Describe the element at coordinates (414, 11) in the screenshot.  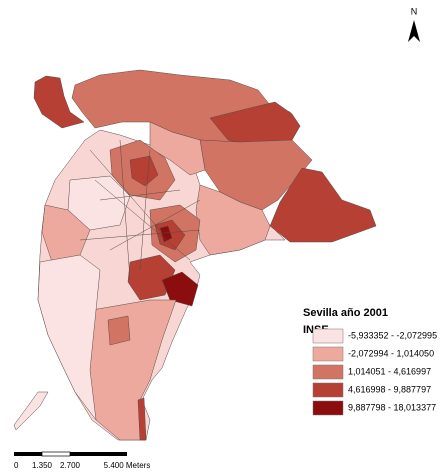
I see `north-label: N` at that location.